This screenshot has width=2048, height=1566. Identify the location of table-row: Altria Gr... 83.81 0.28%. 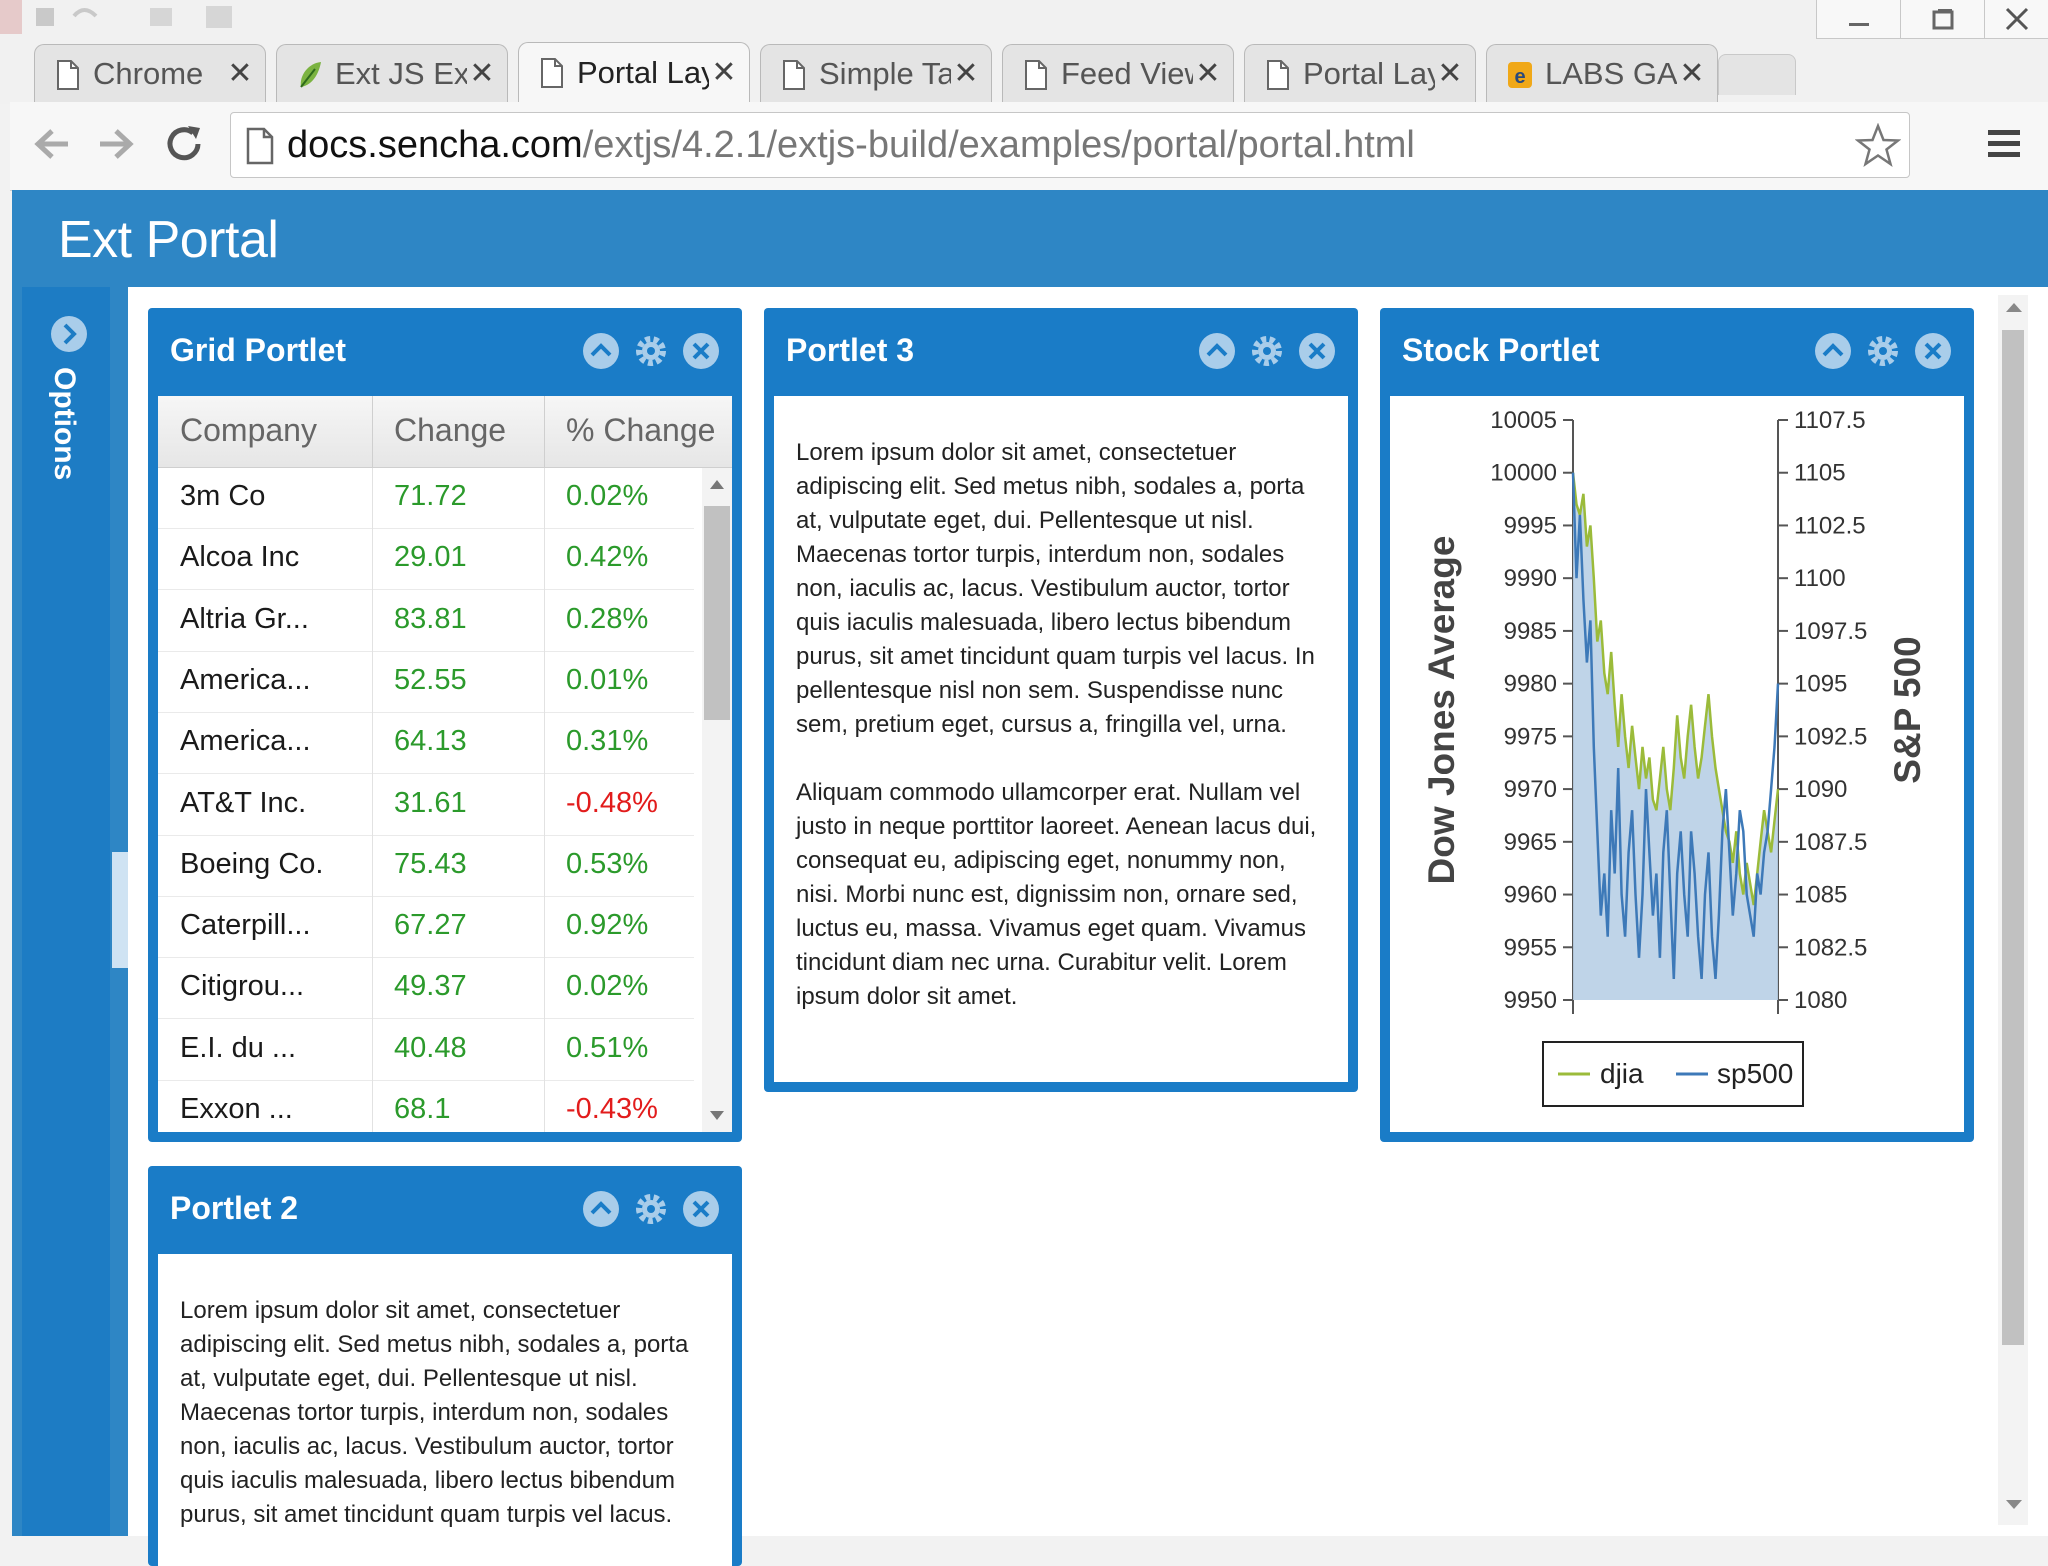
(426, 621).